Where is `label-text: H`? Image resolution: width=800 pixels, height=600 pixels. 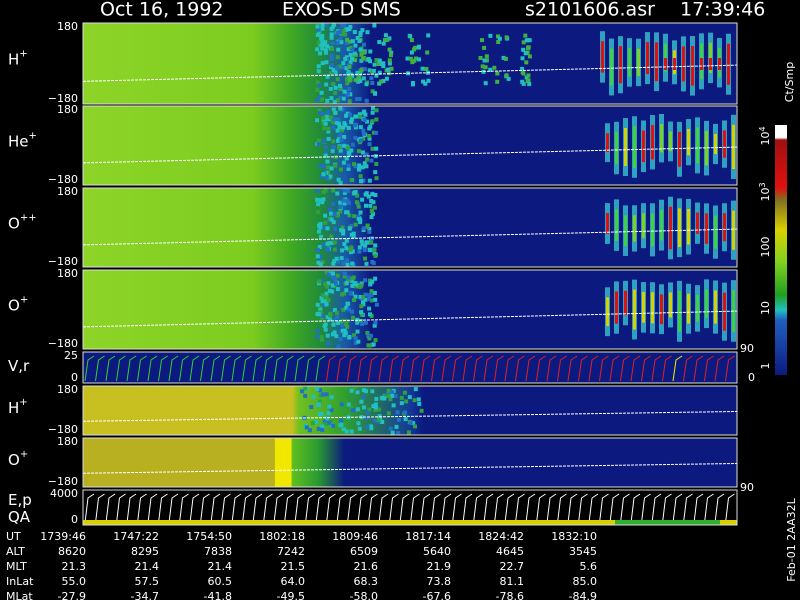
label-text: H is located at coordinates (13, 408).